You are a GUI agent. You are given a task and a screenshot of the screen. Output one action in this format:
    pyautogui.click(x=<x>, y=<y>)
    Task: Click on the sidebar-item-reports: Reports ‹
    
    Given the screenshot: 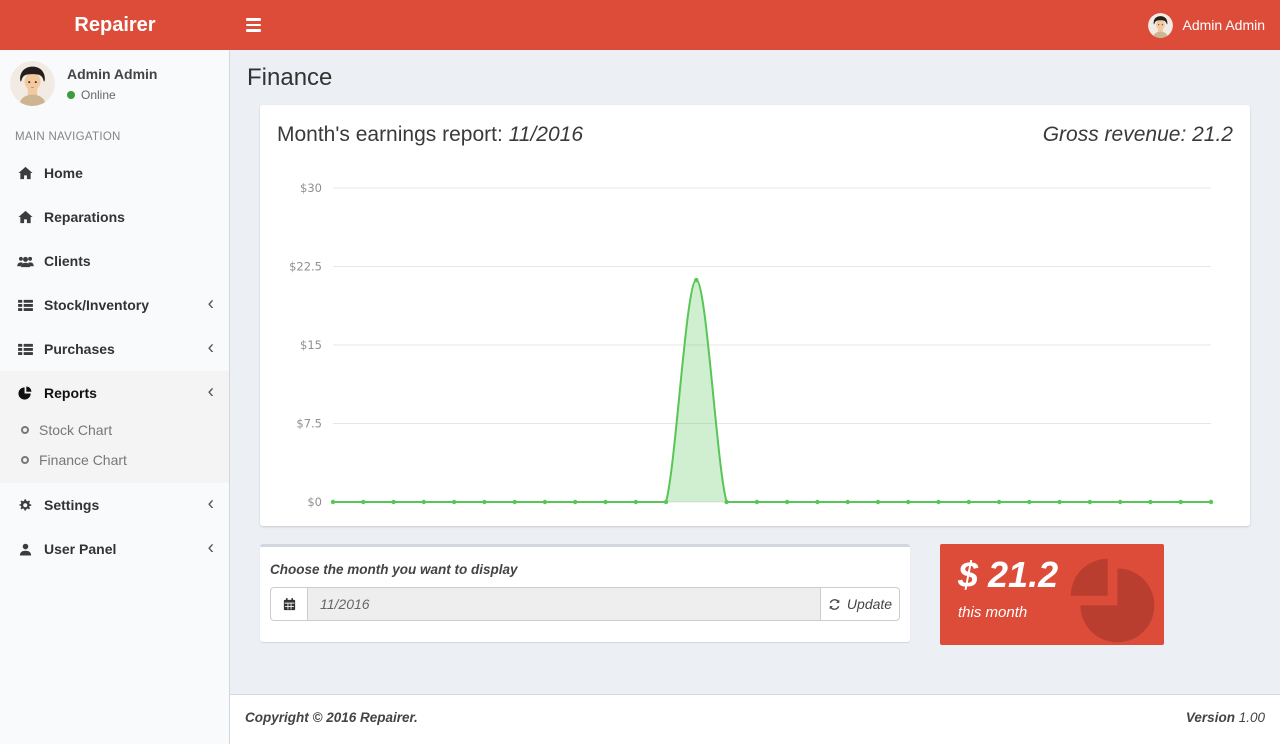 What is the action you would take?
    pyautogui.click(x=114, y=393)
    